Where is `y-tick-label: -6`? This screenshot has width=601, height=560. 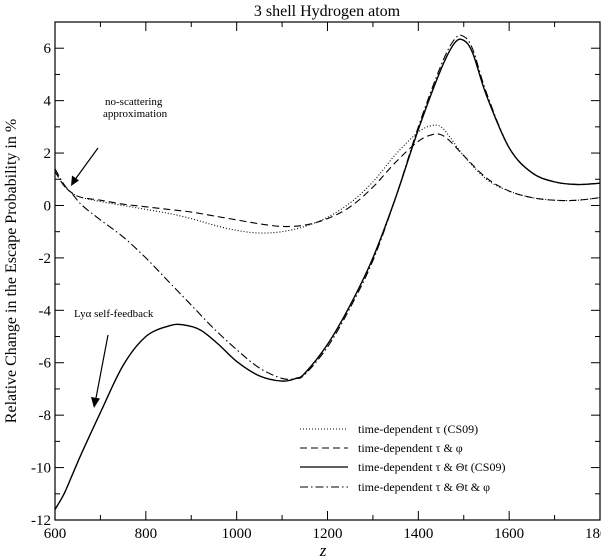
y-tick-label: -6 is located at coordinates (45, 364).